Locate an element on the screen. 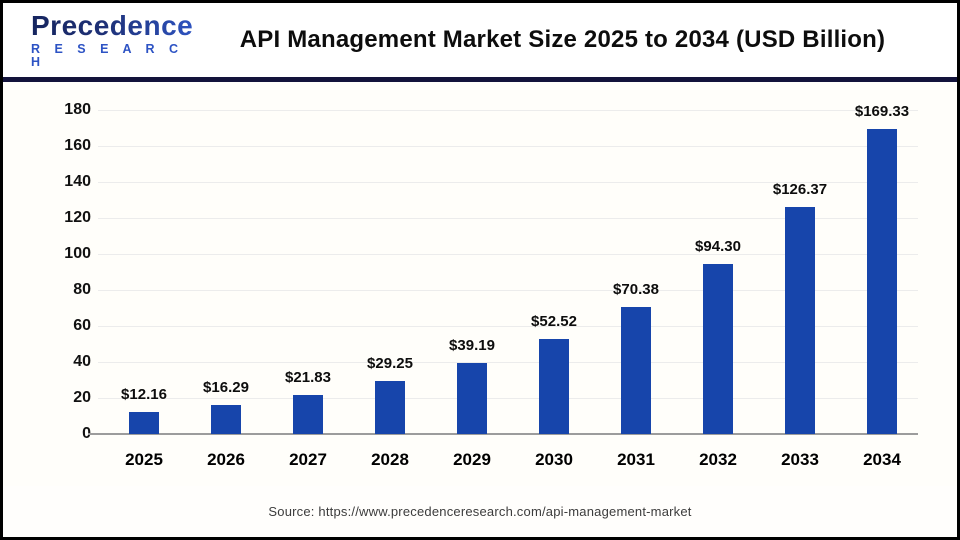 The image size is (960, 540). y-tick-label: 160 is located at coordinates (77, 145).